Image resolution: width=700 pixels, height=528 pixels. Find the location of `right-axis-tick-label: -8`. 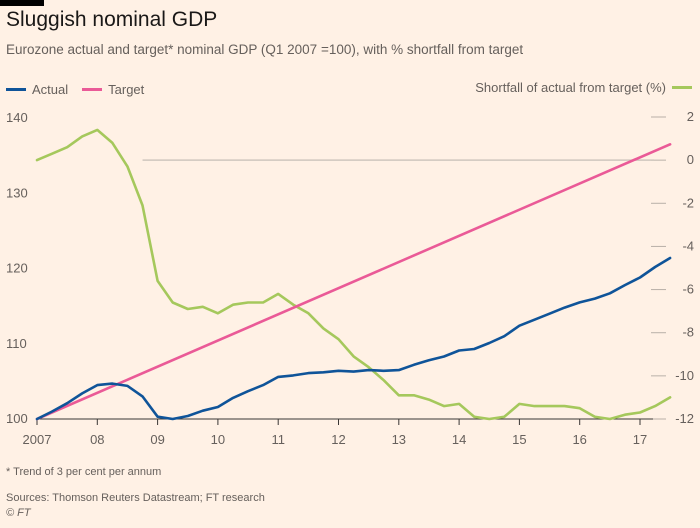

right-axis-tick-label: -8 is located at coordinates (688, 332).